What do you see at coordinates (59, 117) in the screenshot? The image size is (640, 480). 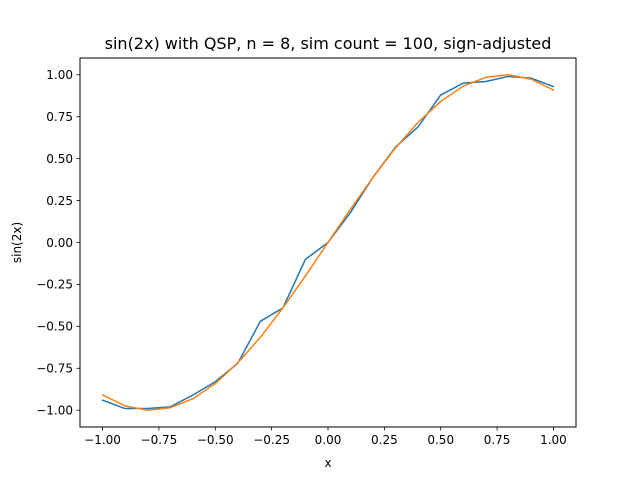 I see `y-tick-label: 0.75` at bounding box center [59, 117].